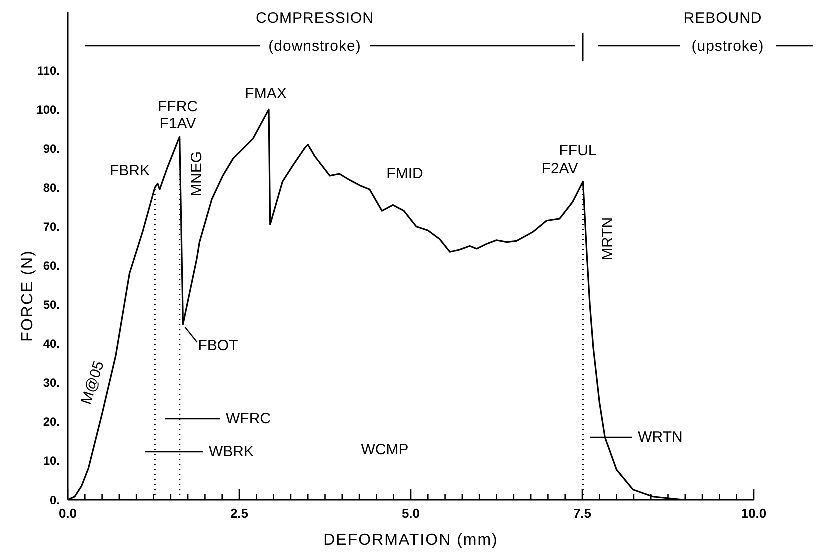 The width and height of the screenshot is (821, 553). Describe the element at coordinates (93, 383) in the screenshot. I see `annotation: M@05` at that location.